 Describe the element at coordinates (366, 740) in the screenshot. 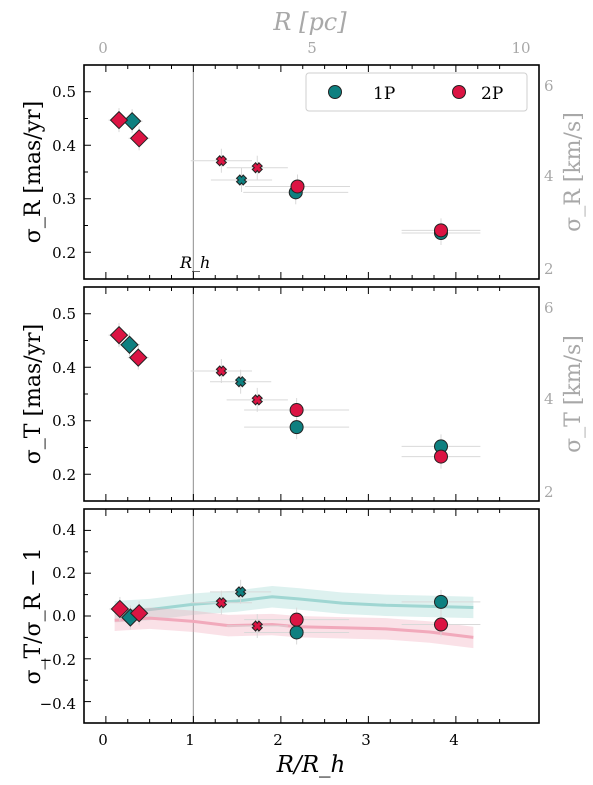

I see `x-tick-label: 3` at that location.